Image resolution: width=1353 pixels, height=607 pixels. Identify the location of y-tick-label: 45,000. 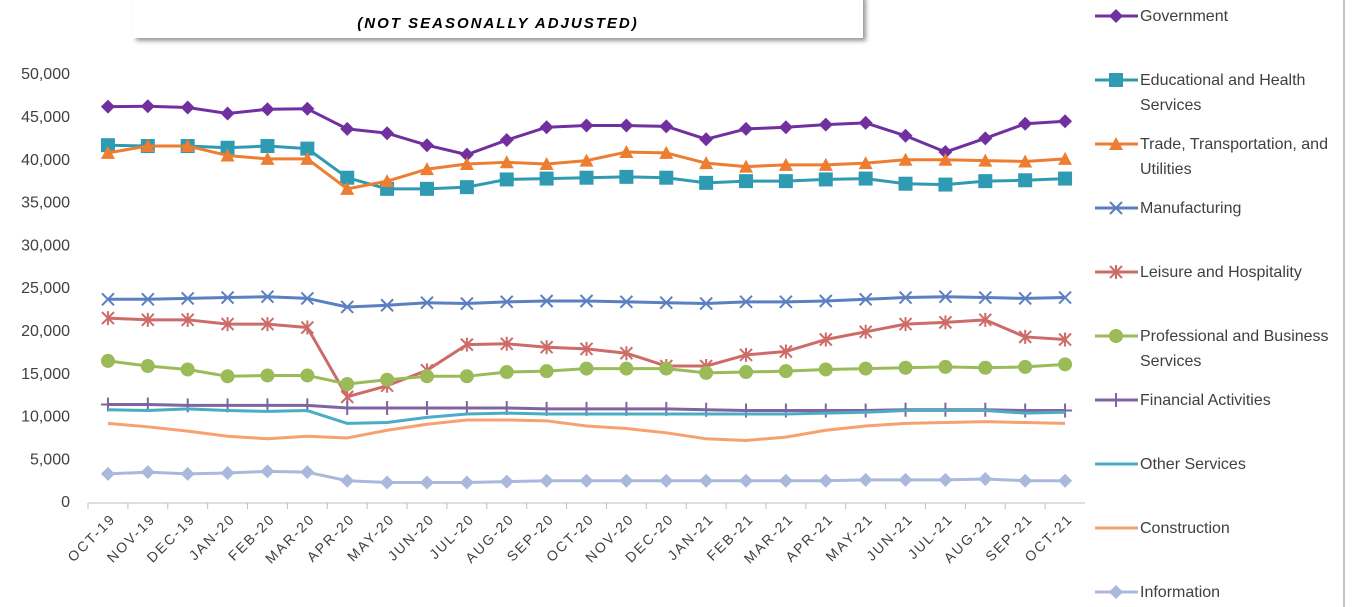
(45, 117).